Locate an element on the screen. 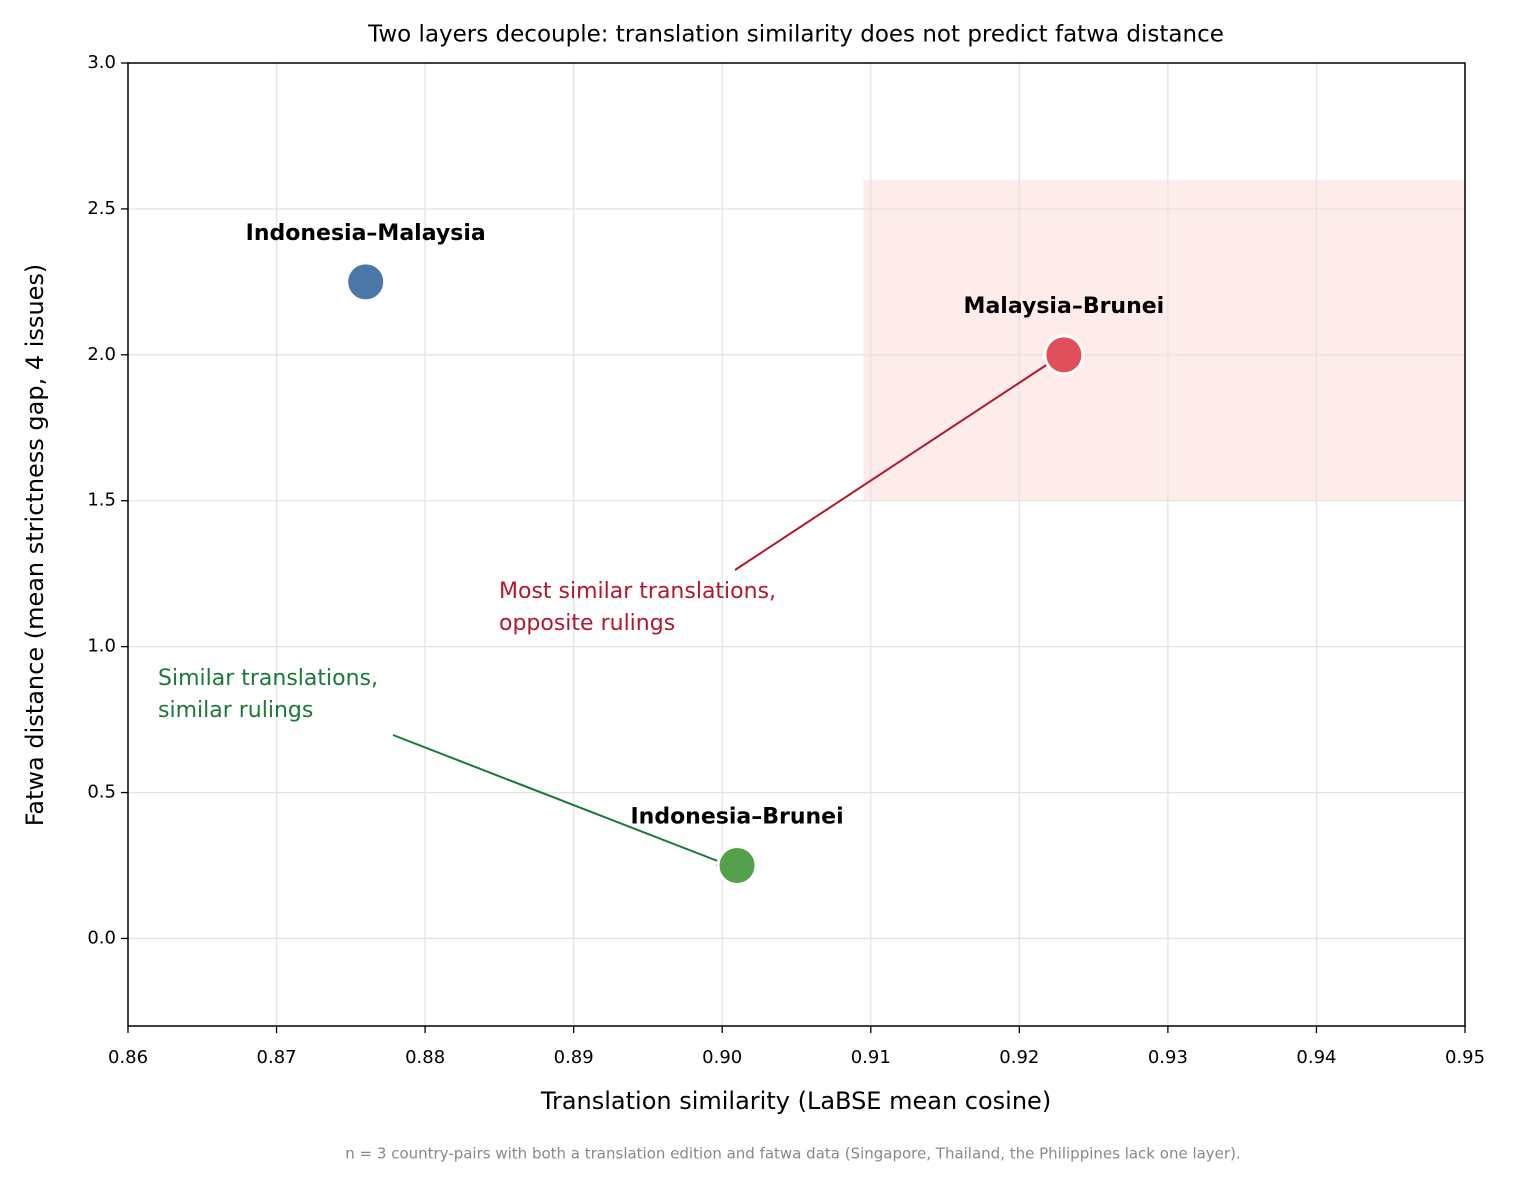 The image size is (1515, 1184). y-tick-label: 0.5 is located at coordinates (101, 792).